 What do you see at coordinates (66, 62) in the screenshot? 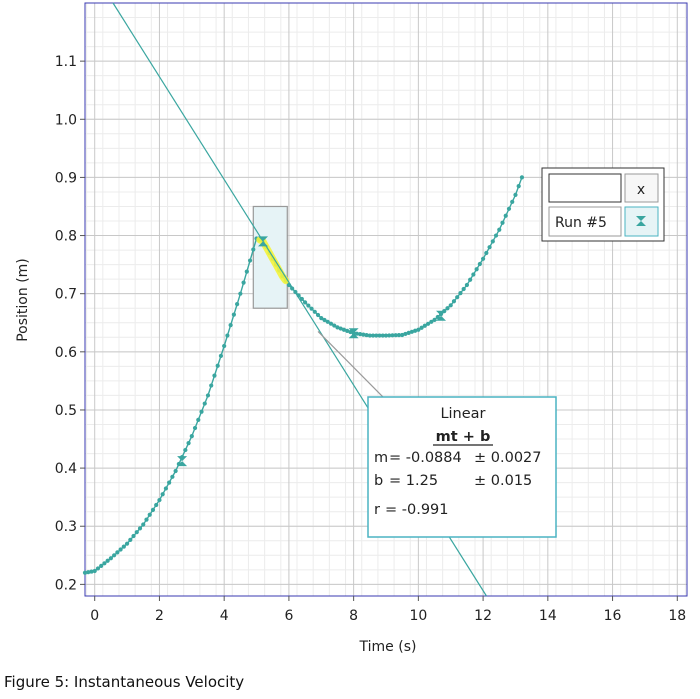
I see `y-tick-label: 1.1` at bounding box center [66, 62].